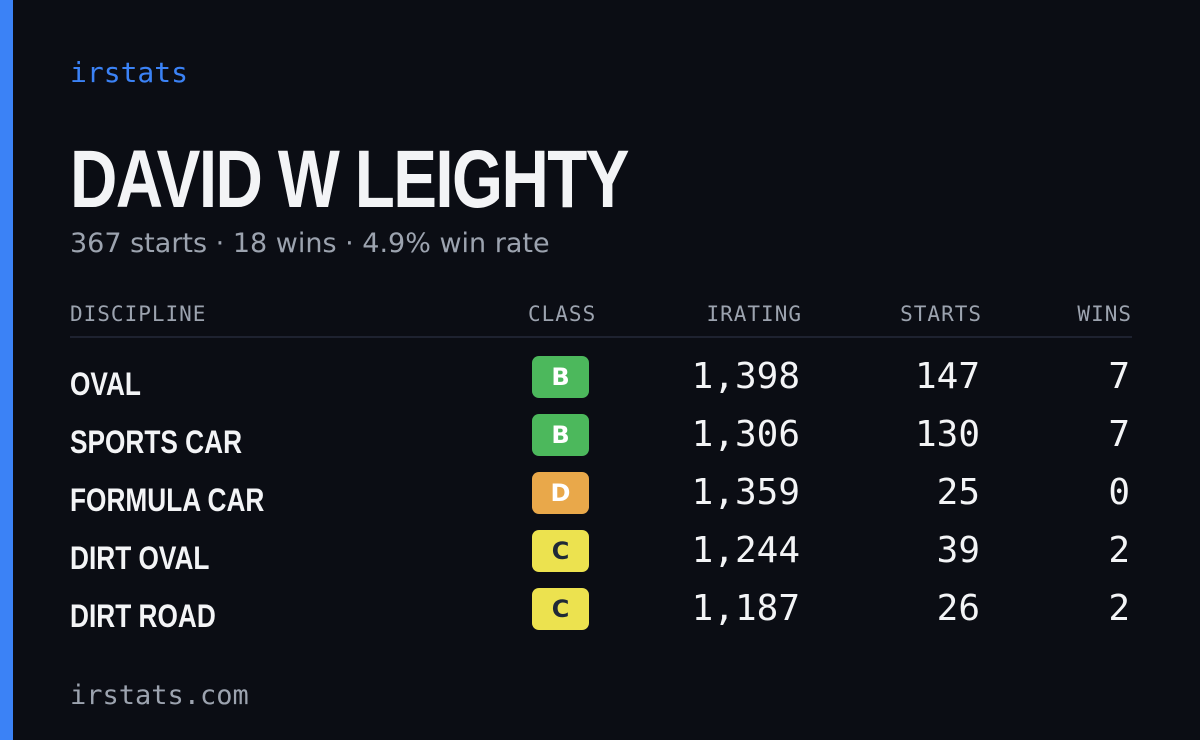  Describe the element at coordinates (601, 555) in the screenshot. I see `table-row: DIRT OVAL C 1,244 39 2` at that location.